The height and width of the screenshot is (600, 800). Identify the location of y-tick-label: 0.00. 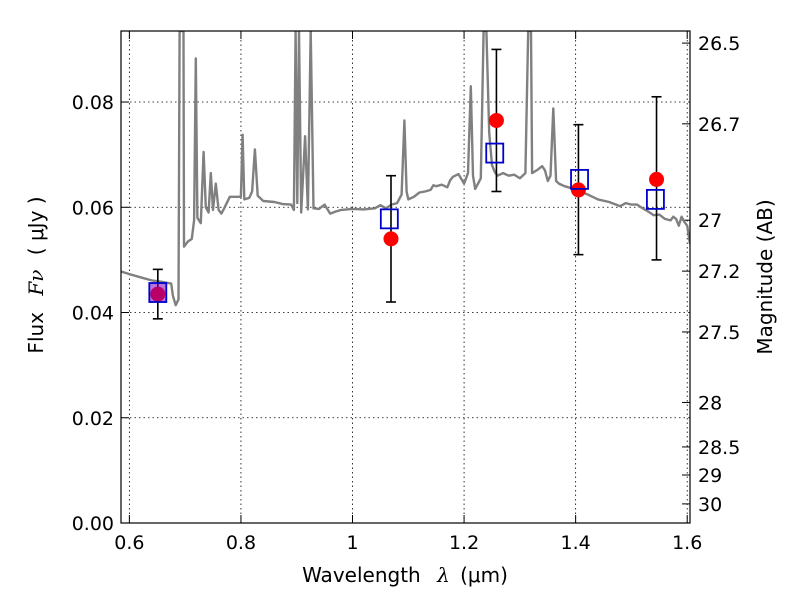
(93, 524).